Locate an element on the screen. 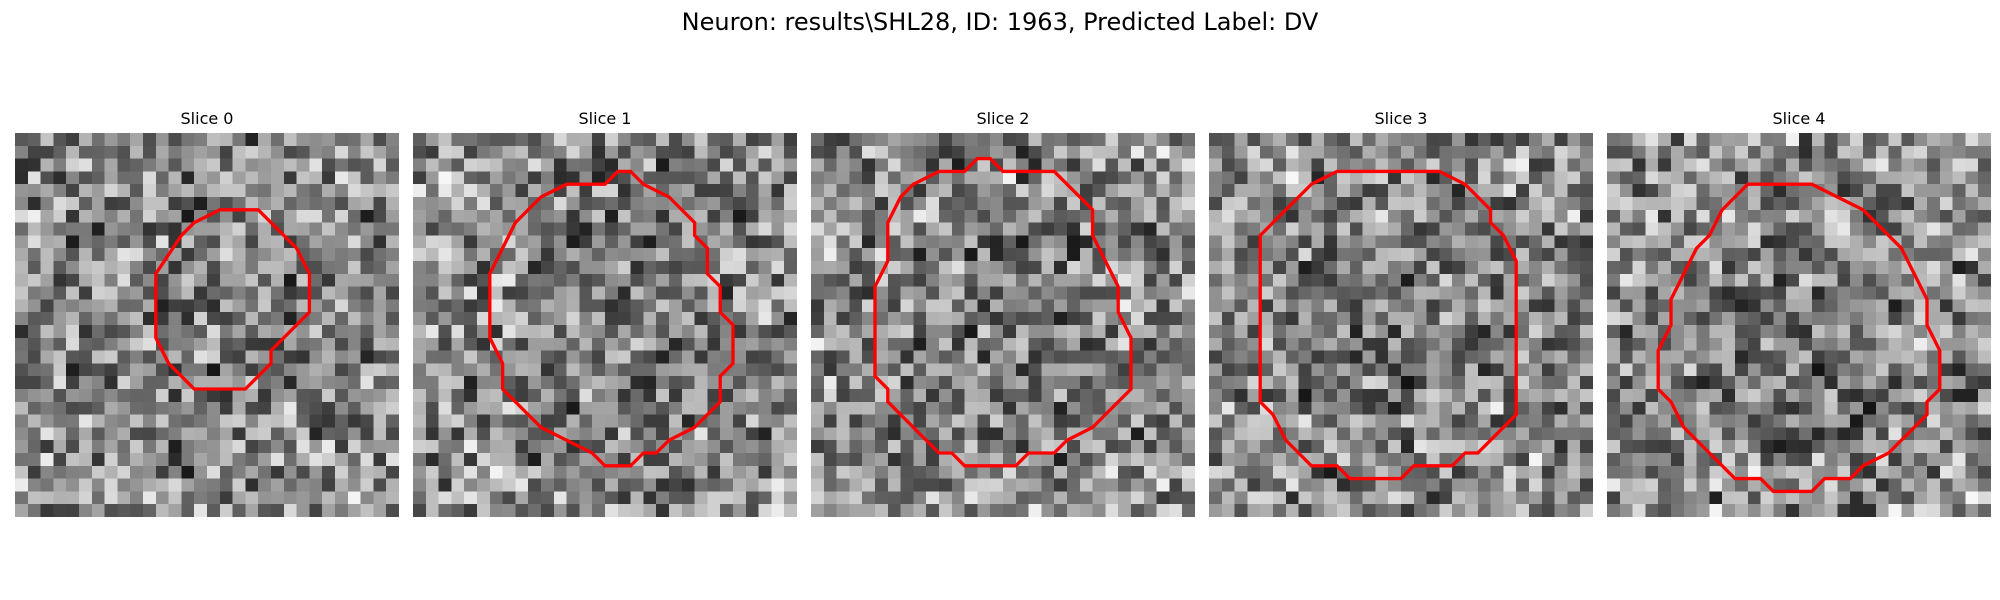 This screenshot has height=600, width=2000. slice-panel-4: Slice 4 is located at coordinates (1799, 312).